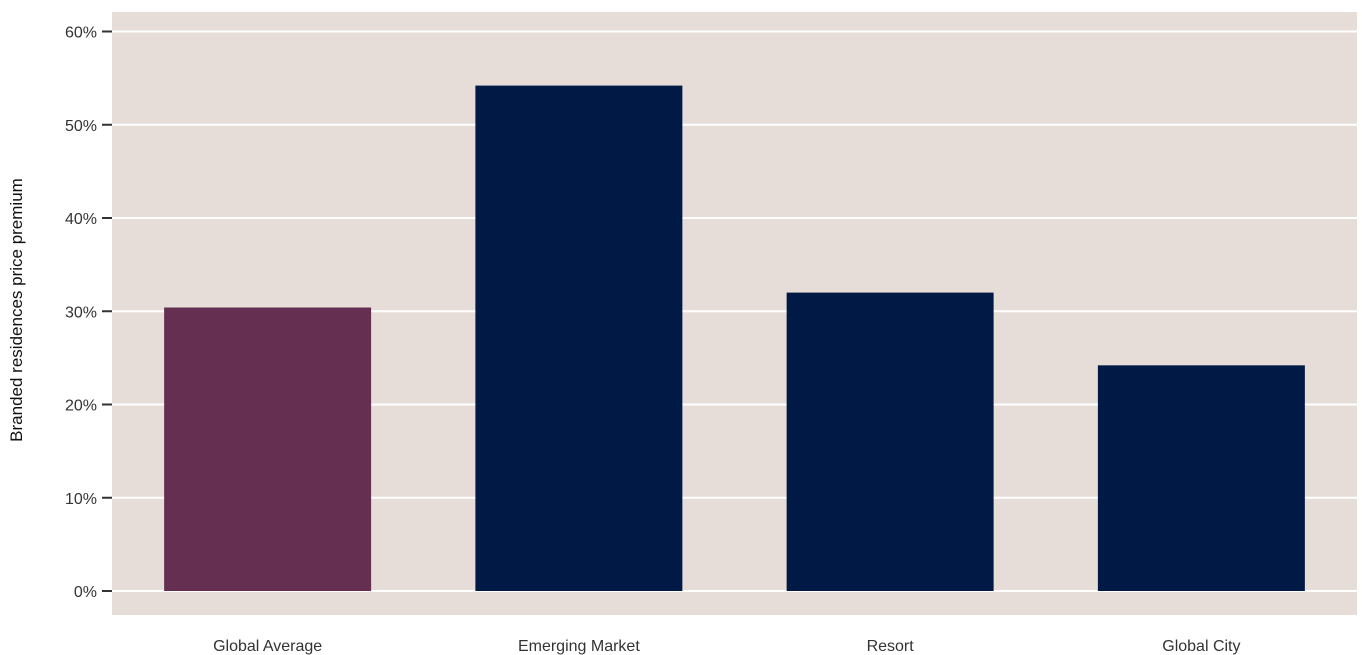 The height and width of the screenshot is (655, 1362). I want to click on y-tick-label: 0%, so click(85, 592).